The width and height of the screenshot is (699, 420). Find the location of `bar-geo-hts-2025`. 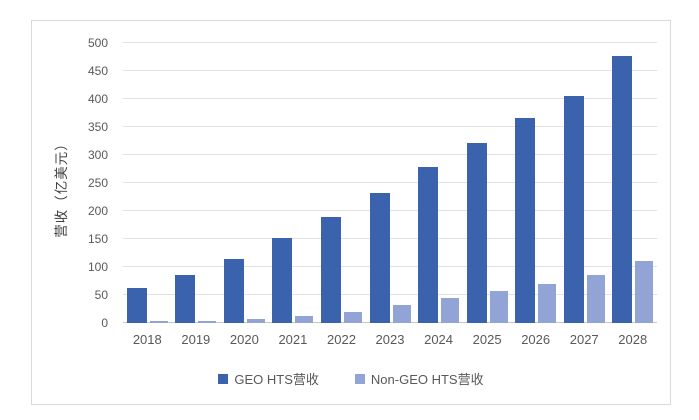

bar-geo-hts-2025 is located at coordinates (476, 232).